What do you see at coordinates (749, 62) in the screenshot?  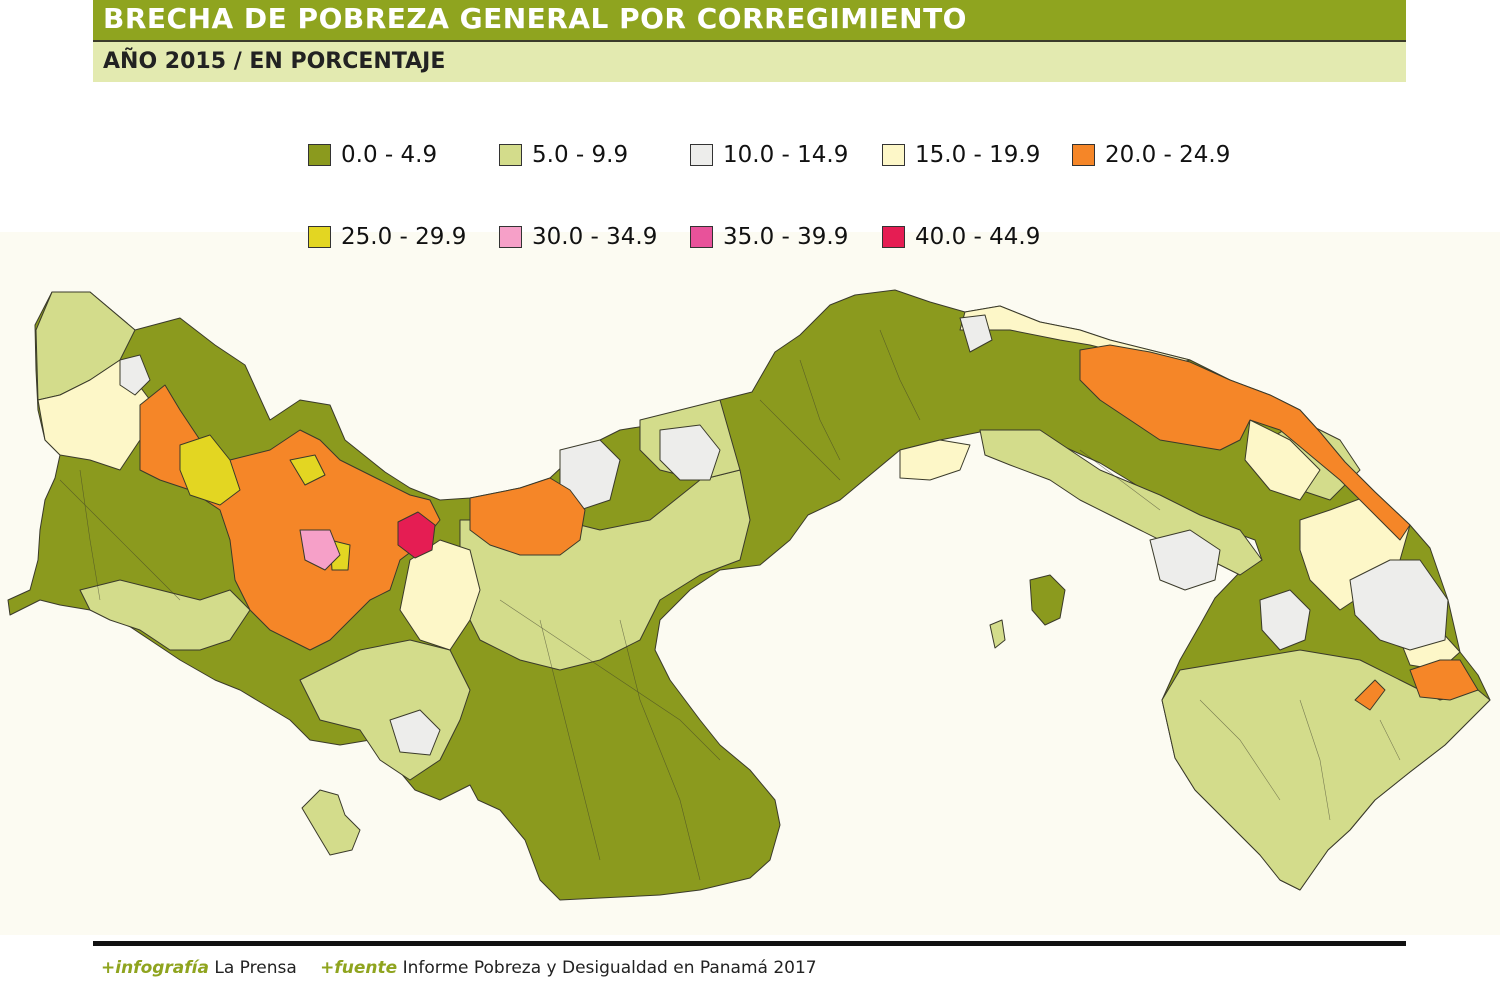 I see `subtitle-bar: AÑO 2015 / EN PORCENTAJE` at bounding box center [749, 62].